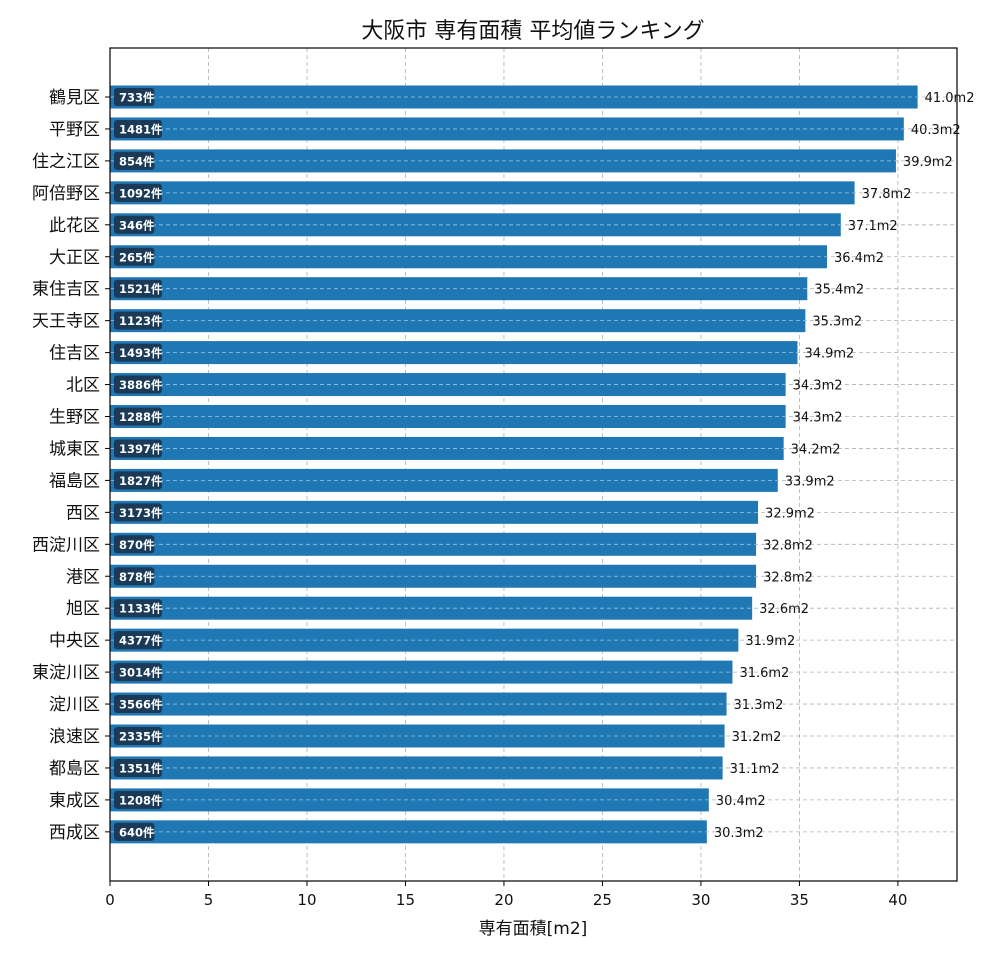 The height and width of the screenshot is (960, 1000). Describe the element at coordinates (141, 129) in the screenshot. I see `count-label: 1481件` at that location.